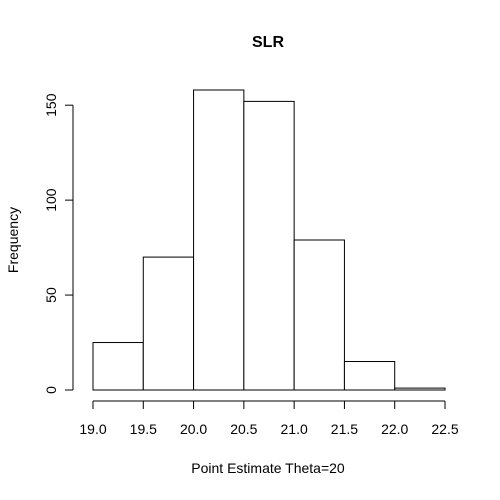 This screenshot has width=500, height=500. Describe the element at coordinates (294, 429) in the screenshot. I see `x-tick-label: 21.0` at that location.